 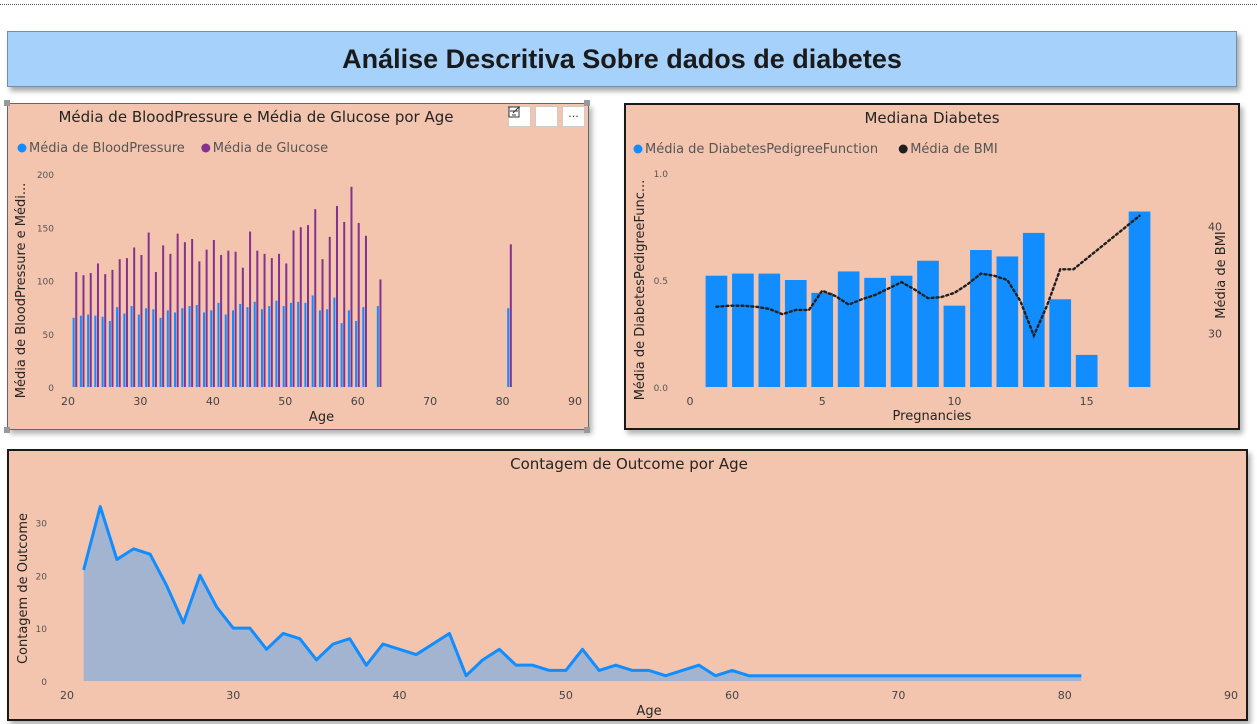 I want to click on legend-label: Média de BMI, so click(x=954, y=149).